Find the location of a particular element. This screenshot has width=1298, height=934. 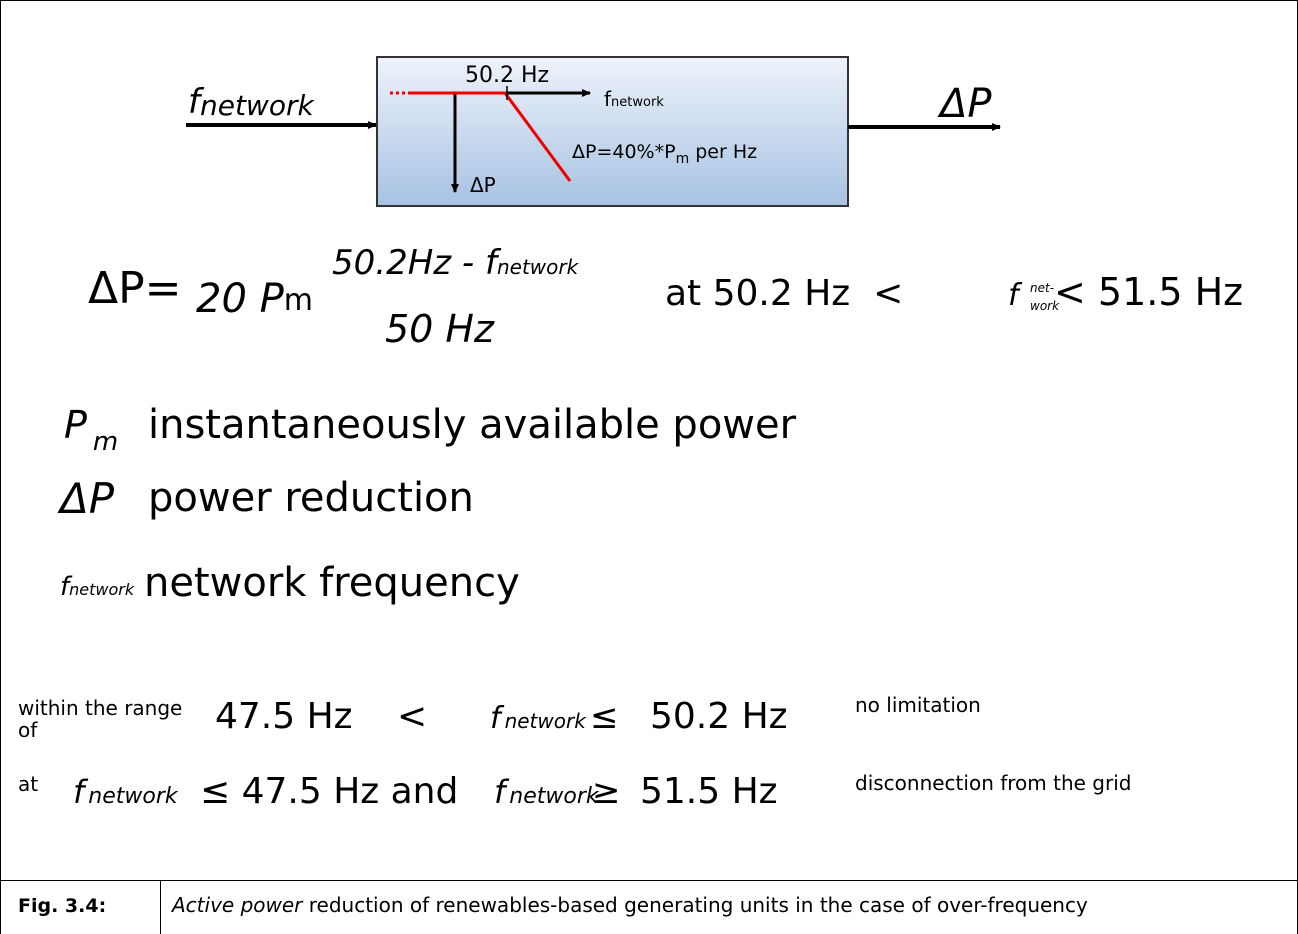

def-text: power reduction is located at coordinates (311, 498).